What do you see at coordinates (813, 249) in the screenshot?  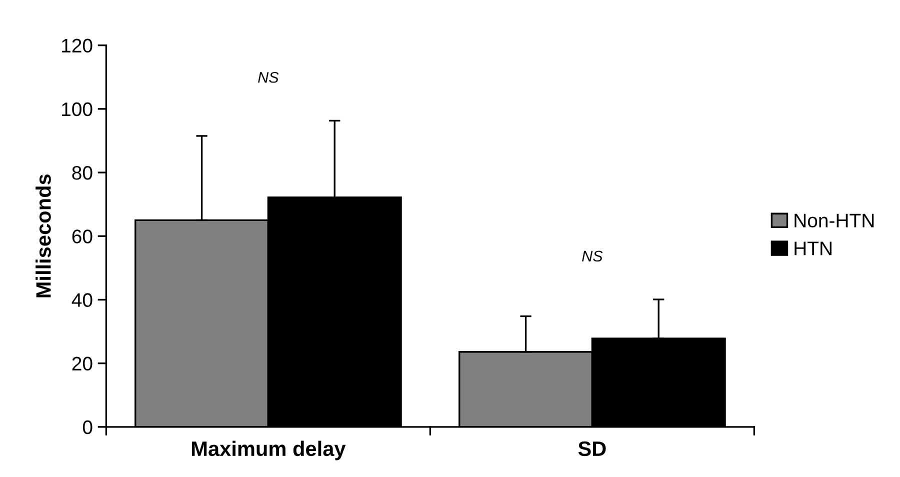 I see `legend-label: HTN` at bounding box center [813, 249].